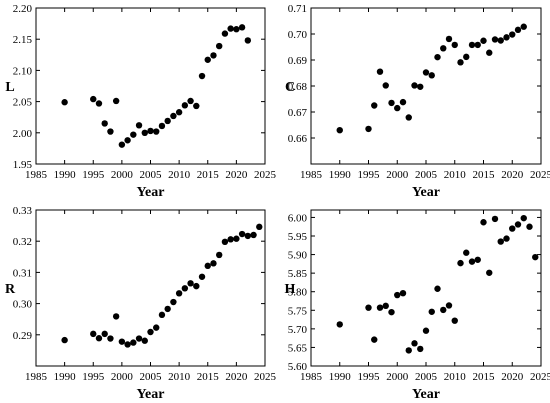 This screenshot has width=550, height=403. I want to click on x-tick-label: 1995, so click(369, 377).